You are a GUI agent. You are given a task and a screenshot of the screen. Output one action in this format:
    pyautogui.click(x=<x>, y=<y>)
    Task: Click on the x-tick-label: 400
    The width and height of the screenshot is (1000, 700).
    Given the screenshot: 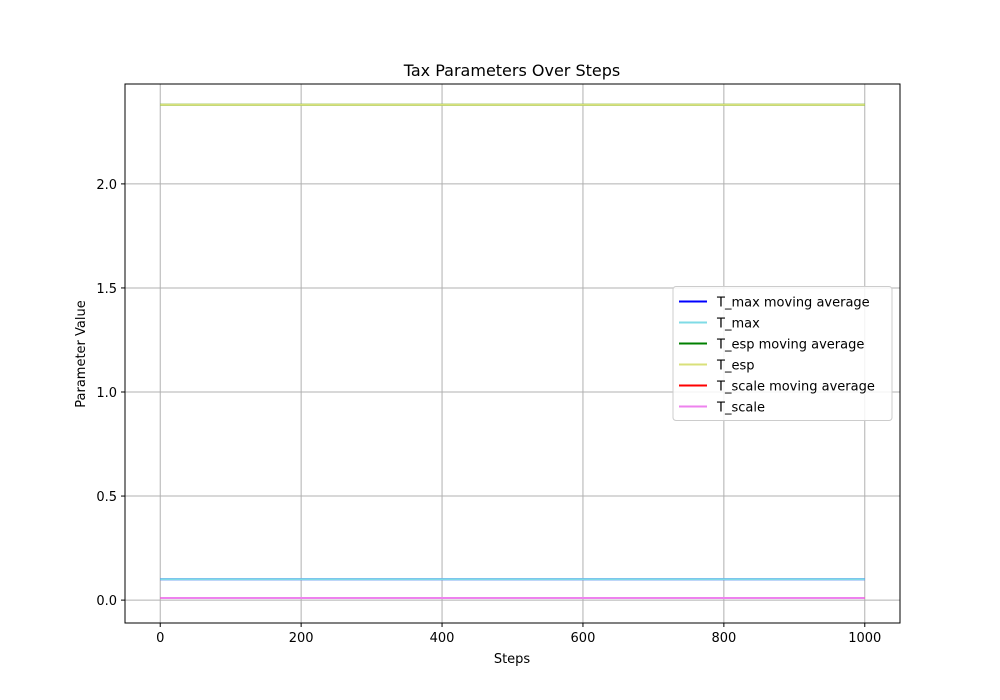 What is the action you would take?
    pyautogui.click(x=442, y=638)
    